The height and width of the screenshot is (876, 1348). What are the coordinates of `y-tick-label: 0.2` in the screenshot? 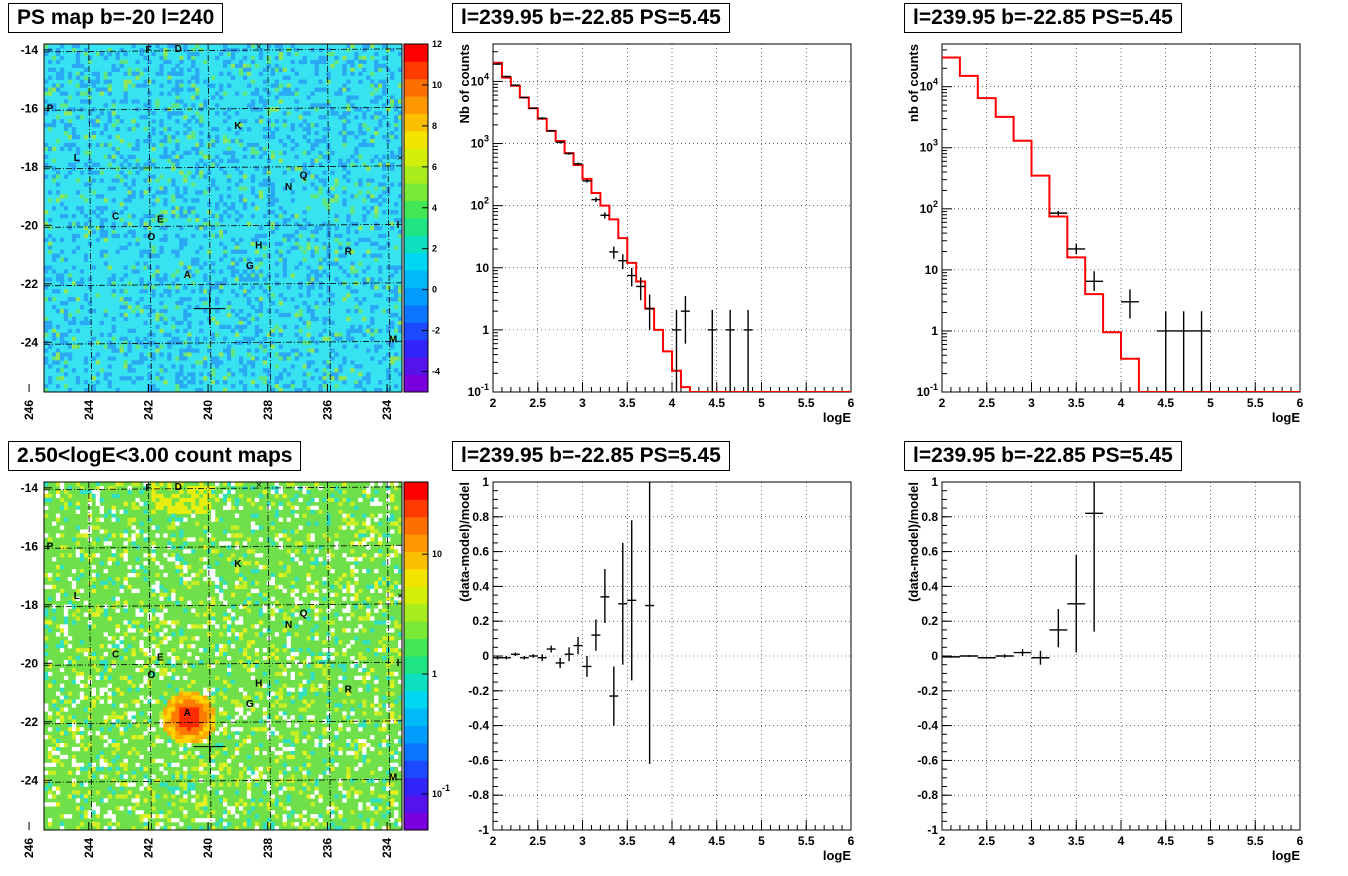 It's located at (480, 621).